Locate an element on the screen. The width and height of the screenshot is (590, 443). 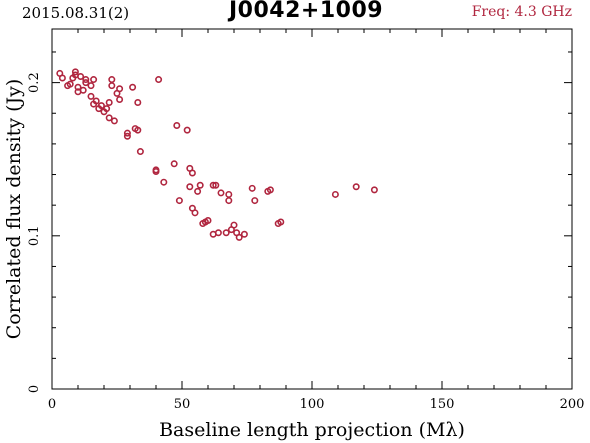
x-tick-label: 150 is located at coordinates (442, 404).